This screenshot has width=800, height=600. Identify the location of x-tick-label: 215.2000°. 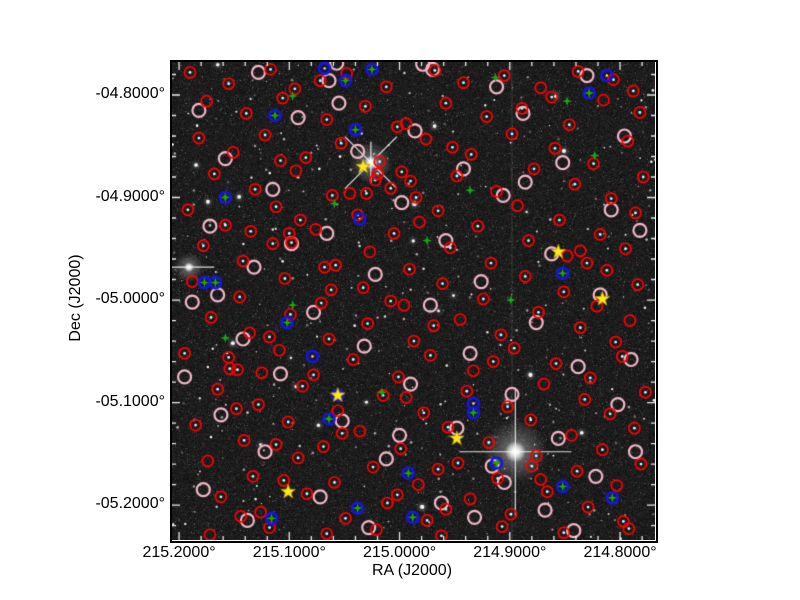
(179, 552).